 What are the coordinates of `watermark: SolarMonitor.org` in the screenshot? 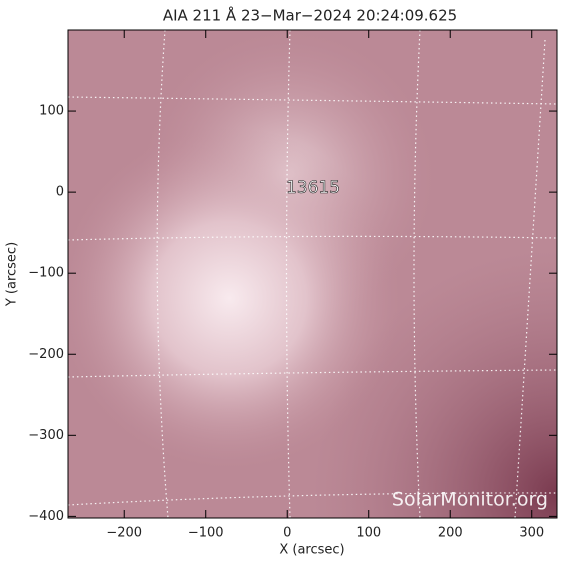 It's located at (470, 500).